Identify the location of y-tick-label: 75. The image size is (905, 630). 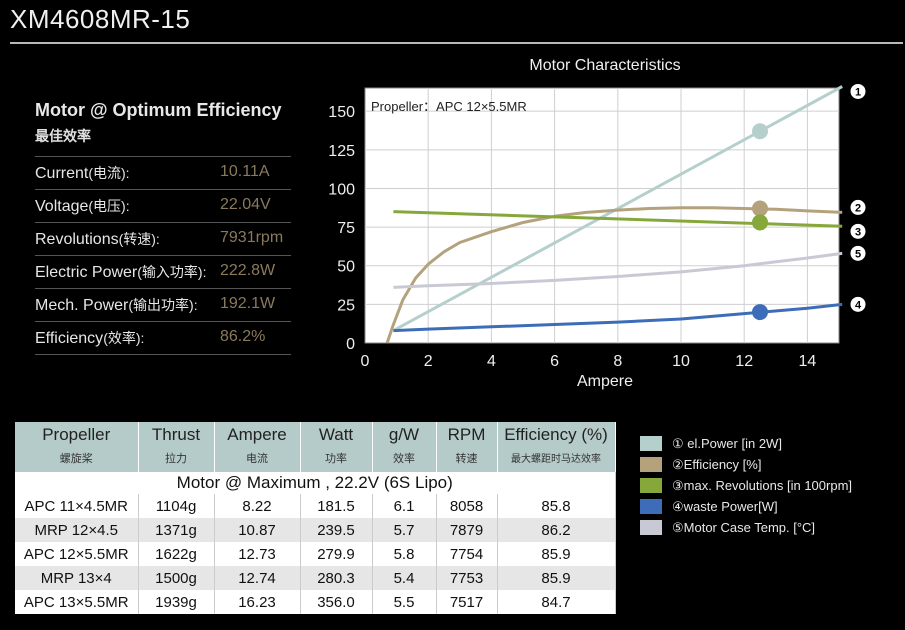
(346, 228).